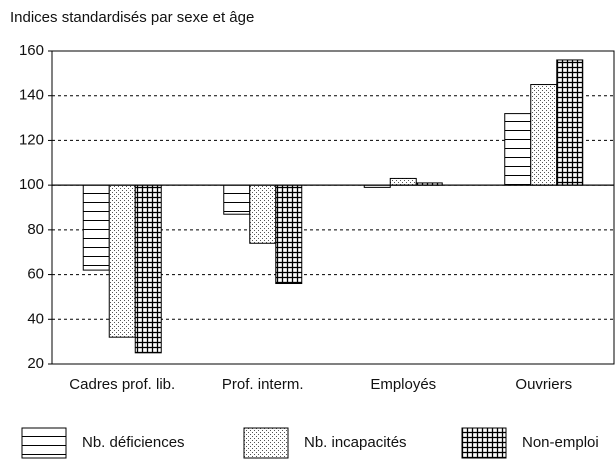  I want to click on y-tick-label: 40, so click(35, 318).